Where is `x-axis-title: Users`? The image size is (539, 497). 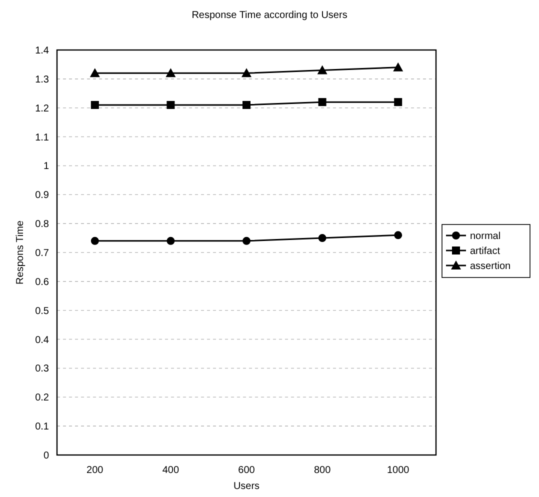
x-axis-title: Users is located at coordinates (246, 486).